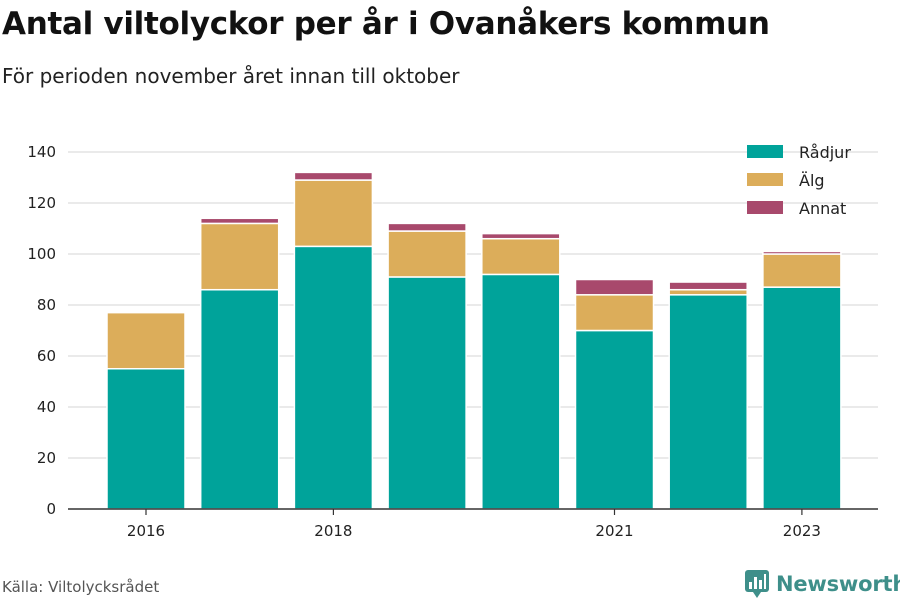  What do you see at coordinates (786, 180) in the screenshot?
I see `legend-item: Älg` at bounding box center [786, 180].